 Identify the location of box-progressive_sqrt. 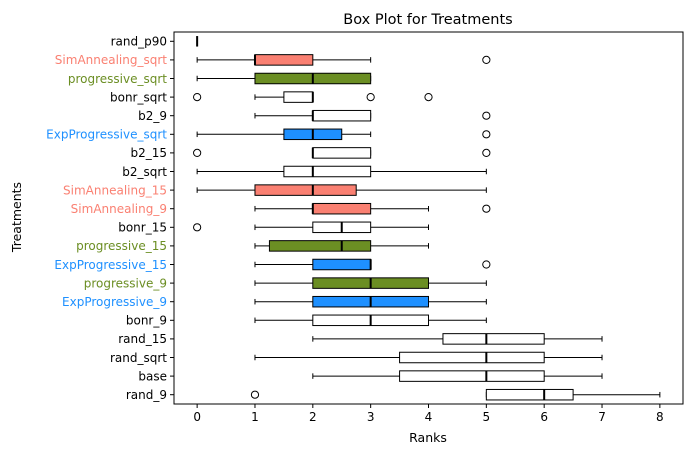
(284, 78).